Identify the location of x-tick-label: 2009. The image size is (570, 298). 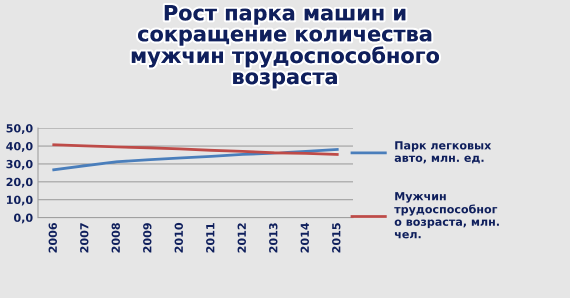
(147, 237).